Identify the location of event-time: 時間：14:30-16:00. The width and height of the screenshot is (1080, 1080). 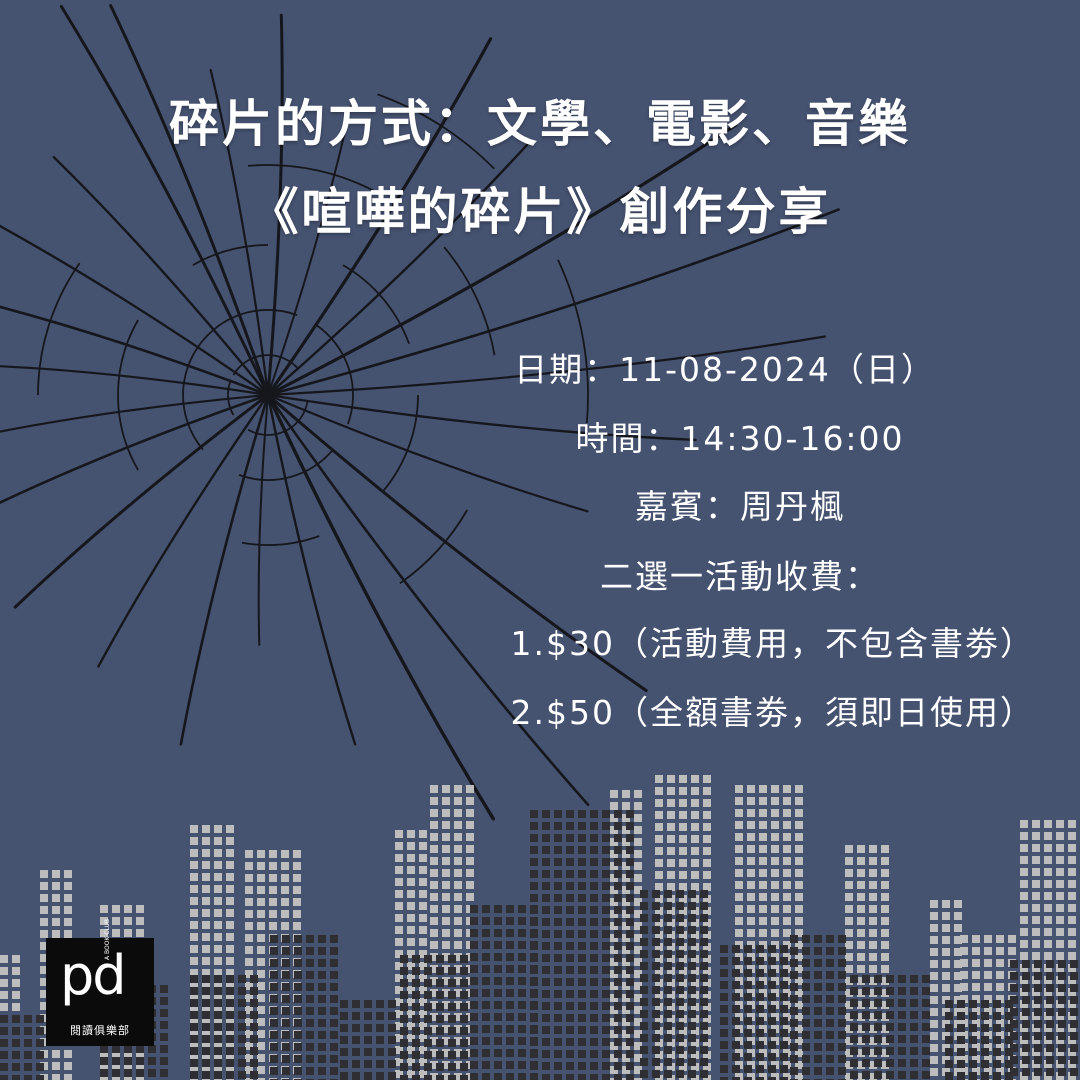
(740, 438).